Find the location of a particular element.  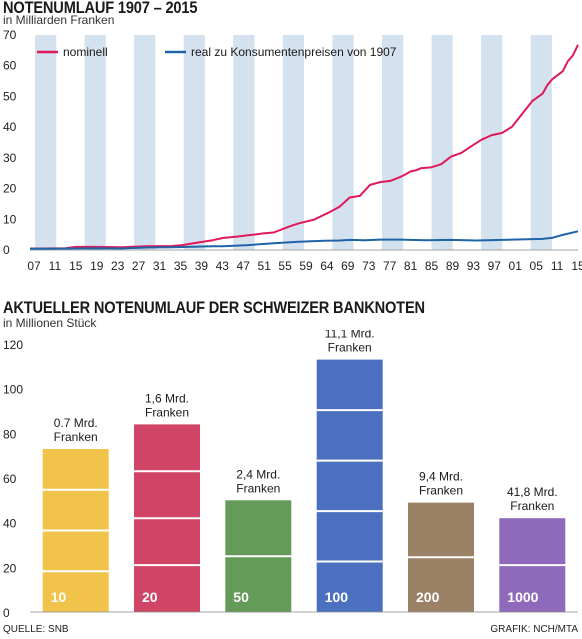

x-tick-label: 64 is located at coordinates (327, 266).